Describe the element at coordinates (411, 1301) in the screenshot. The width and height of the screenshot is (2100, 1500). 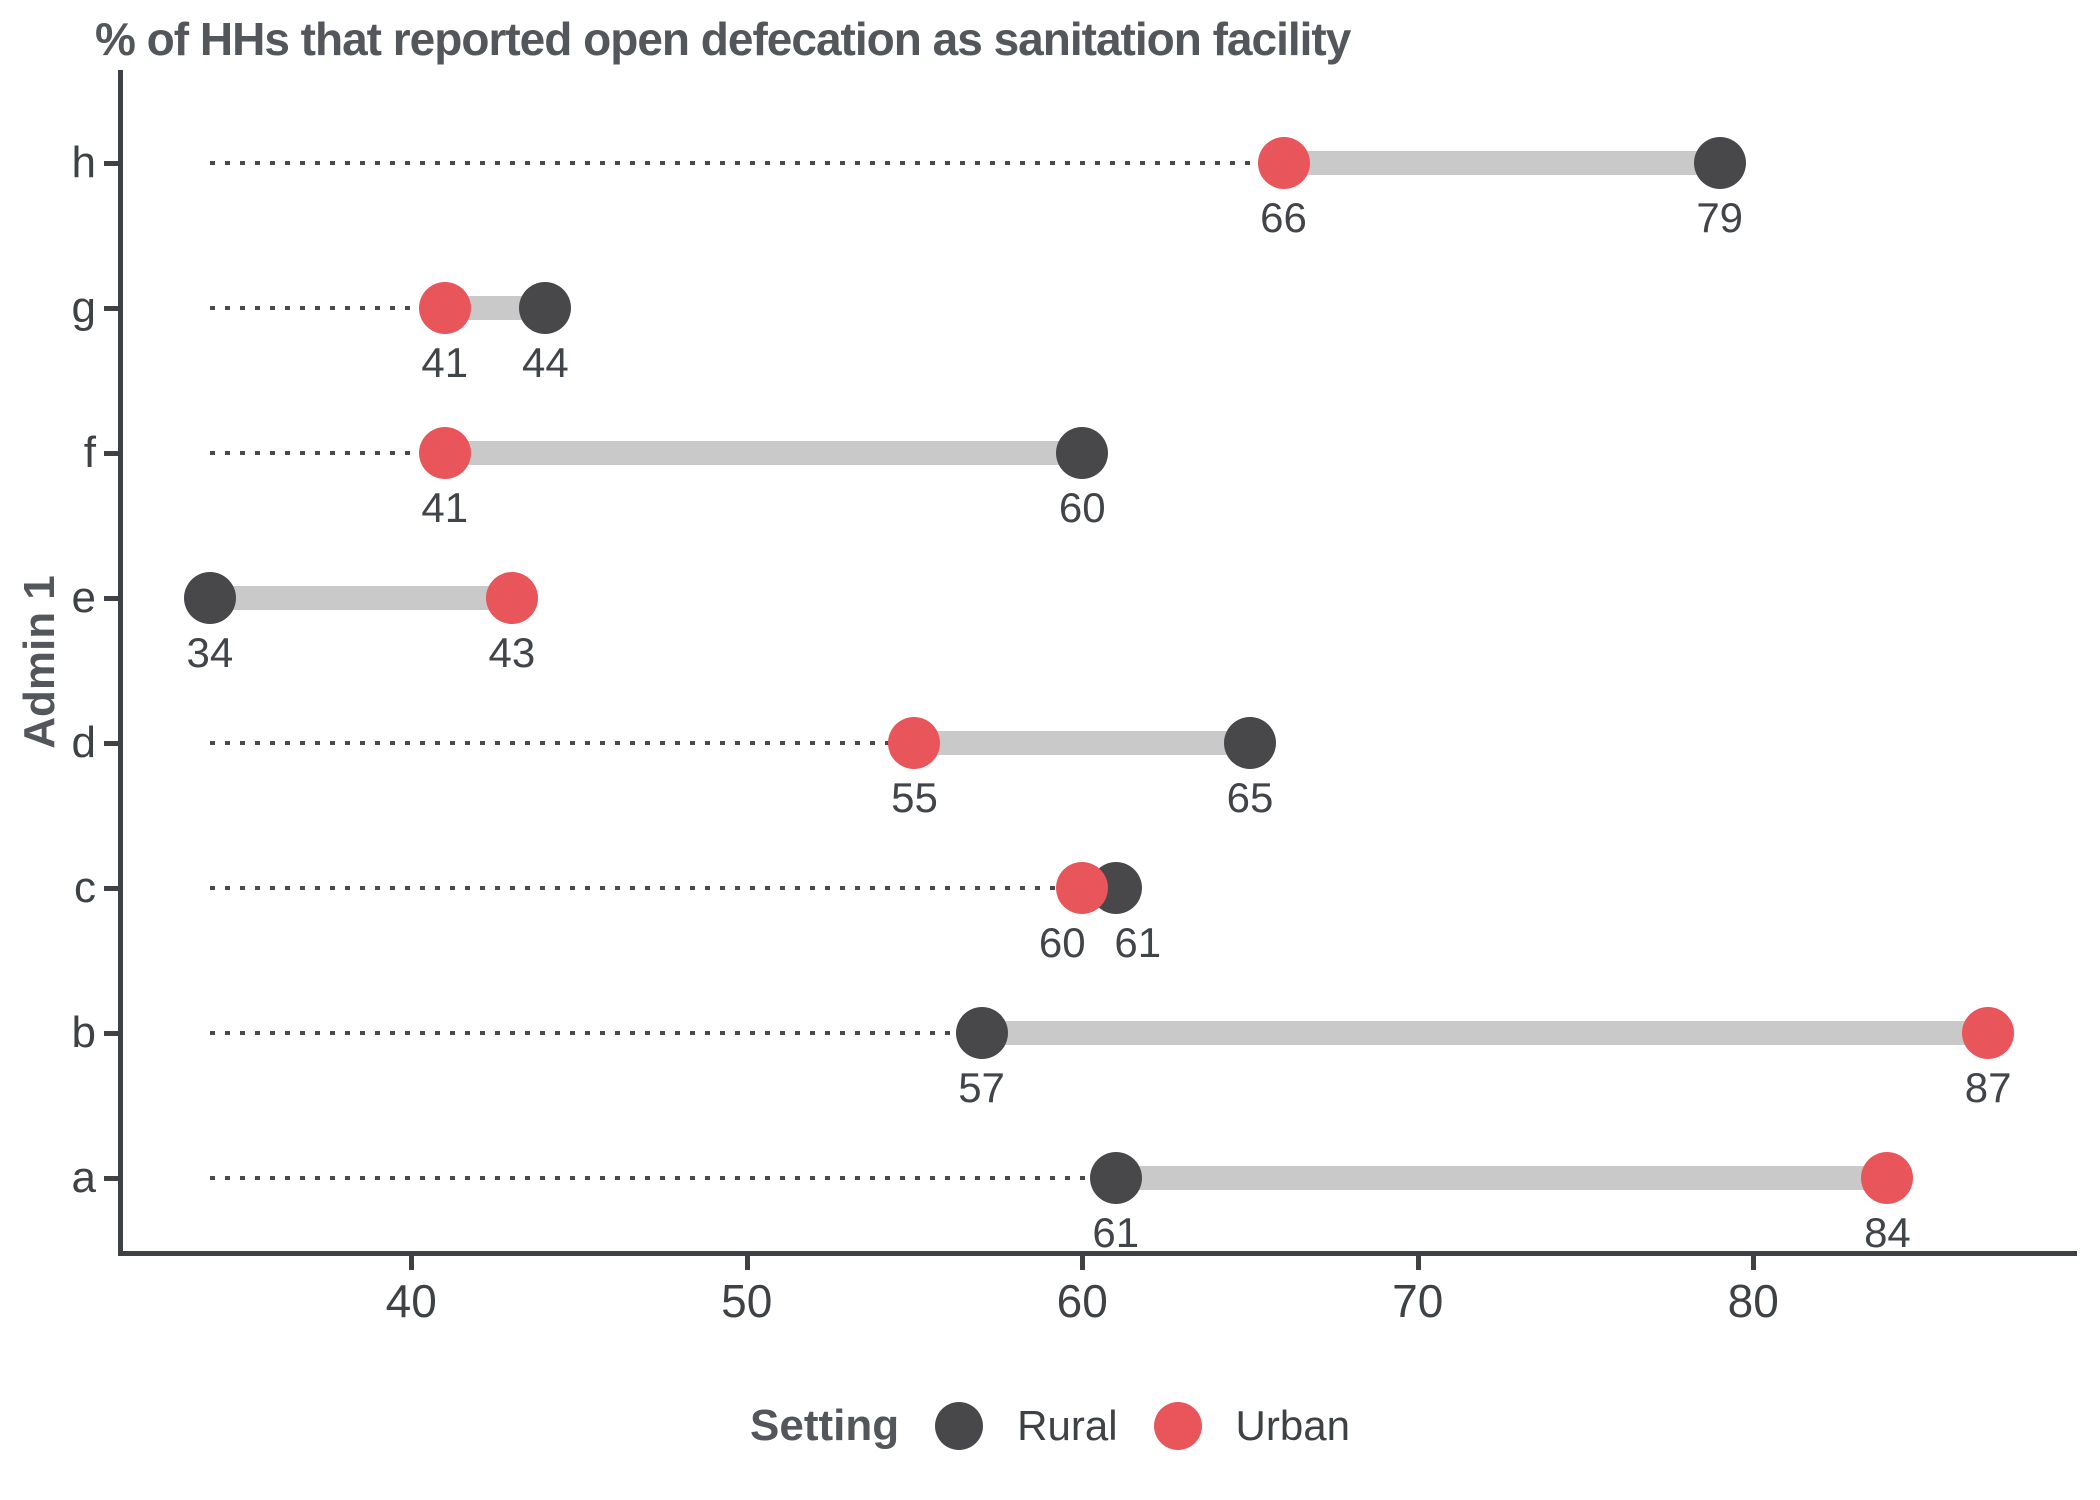
I see `x-tick-label: 40` at that location.